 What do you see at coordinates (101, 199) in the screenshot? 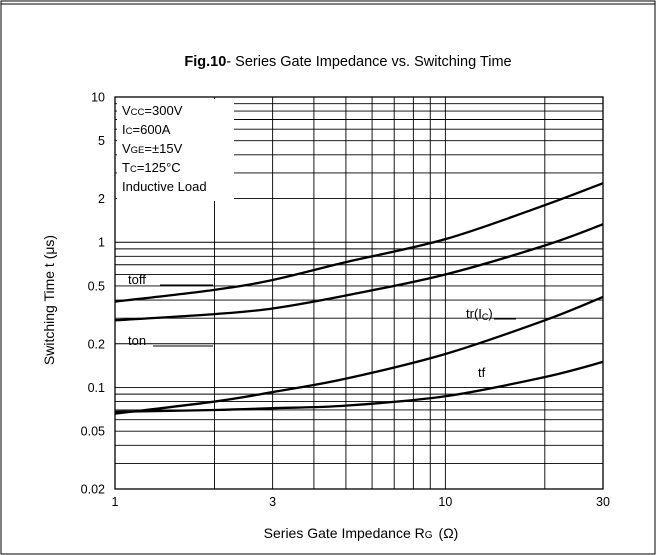
I see `y-tick-label: 2` at bounding box center [101, 199].